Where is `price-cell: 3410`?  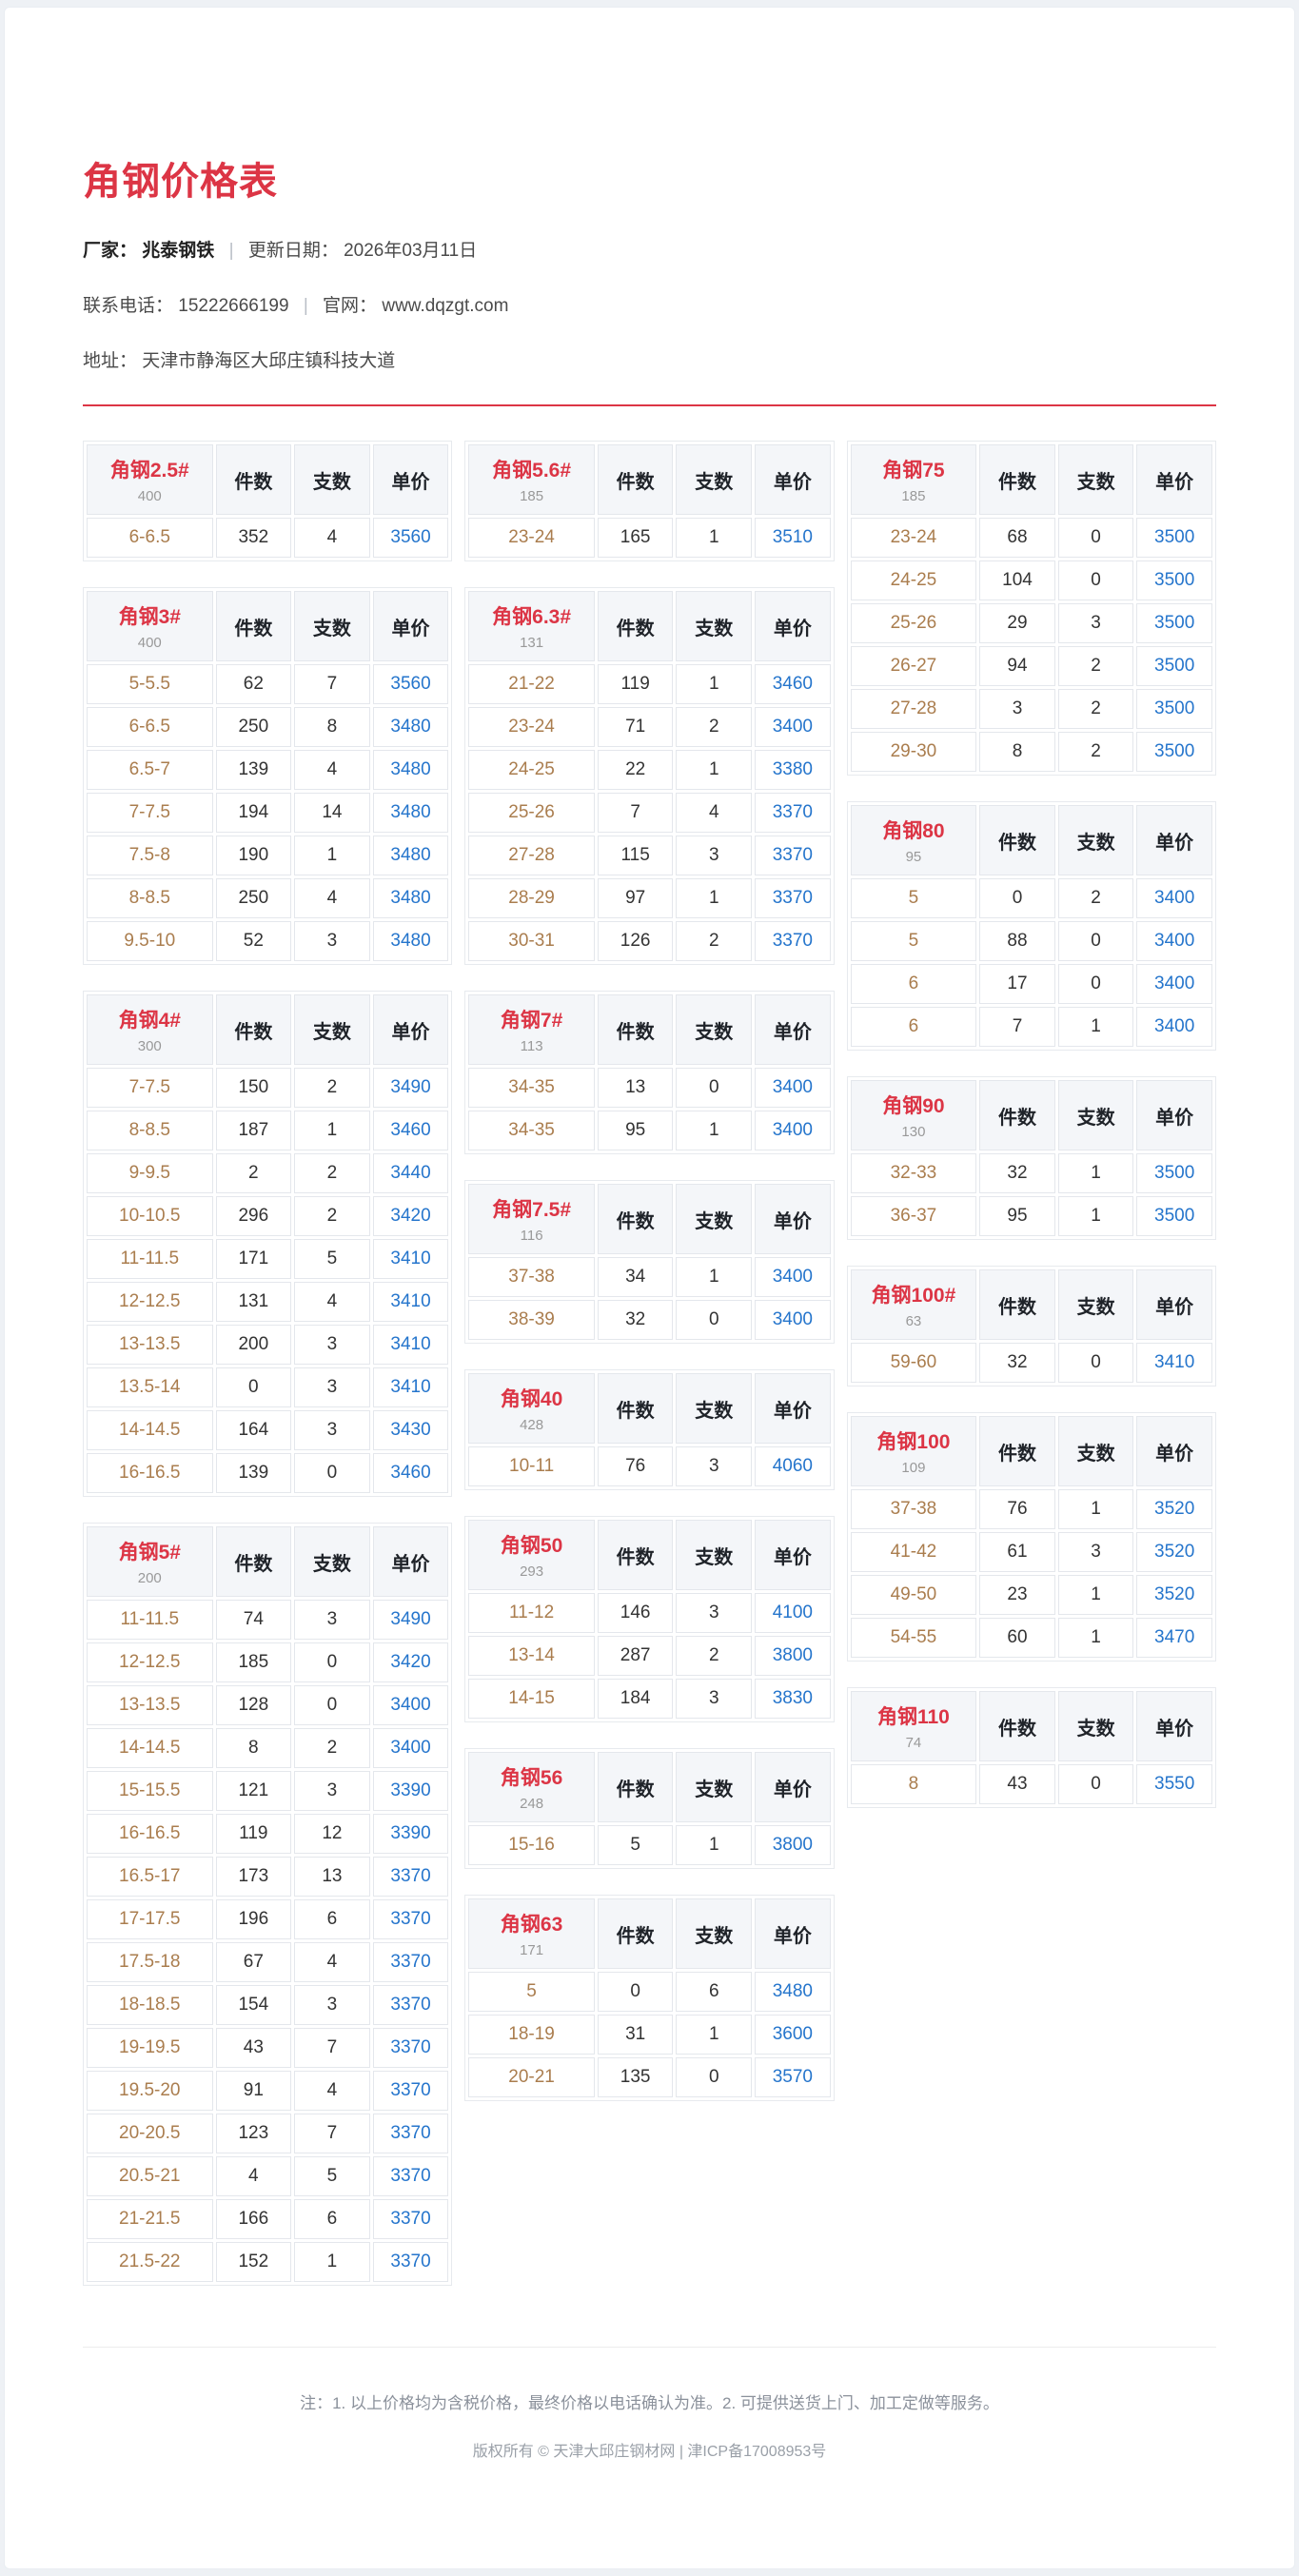
price-cell: 3410 is located at coordinates (410, 1259).